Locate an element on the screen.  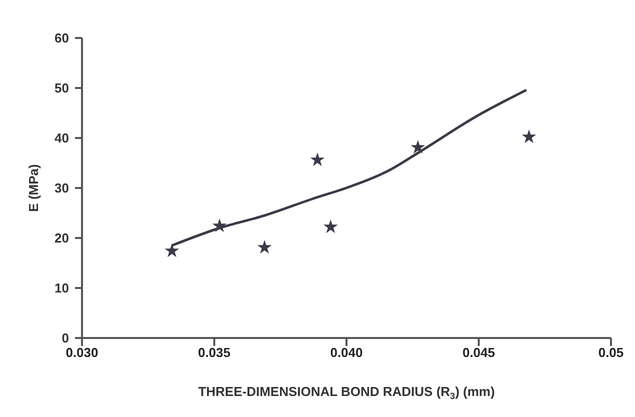
x-tick-label: 0.030 is located at coordinates (82, 352).